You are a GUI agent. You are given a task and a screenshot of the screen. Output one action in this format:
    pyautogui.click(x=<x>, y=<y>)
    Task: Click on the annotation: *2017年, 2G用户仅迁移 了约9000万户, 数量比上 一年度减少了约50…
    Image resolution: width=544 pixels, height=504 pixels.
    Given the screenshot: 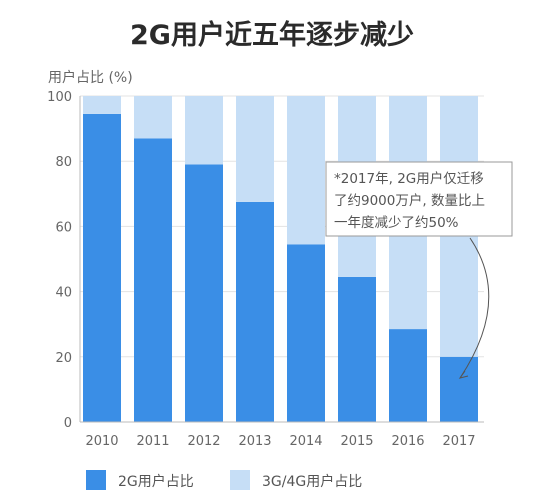 What is the action you would take?
    pyautogui.click(x=419, y=270)
    